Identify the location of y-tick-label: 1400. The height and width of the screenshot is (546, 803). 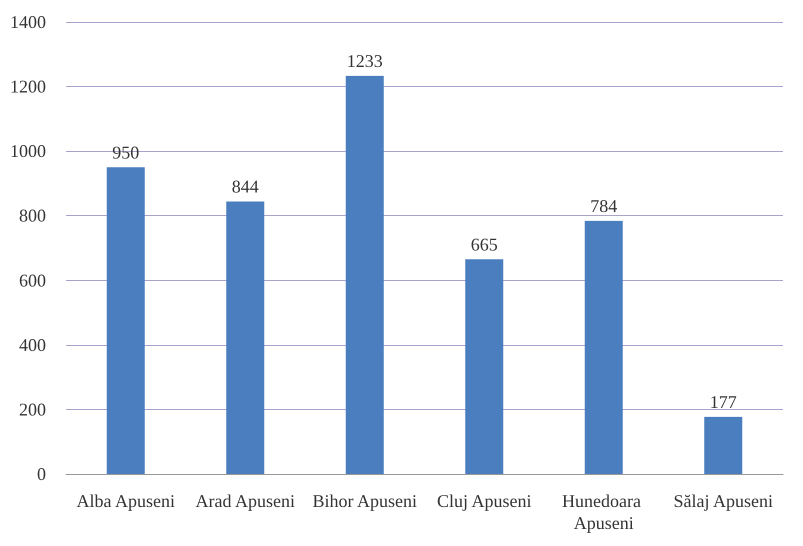
(28, 22).